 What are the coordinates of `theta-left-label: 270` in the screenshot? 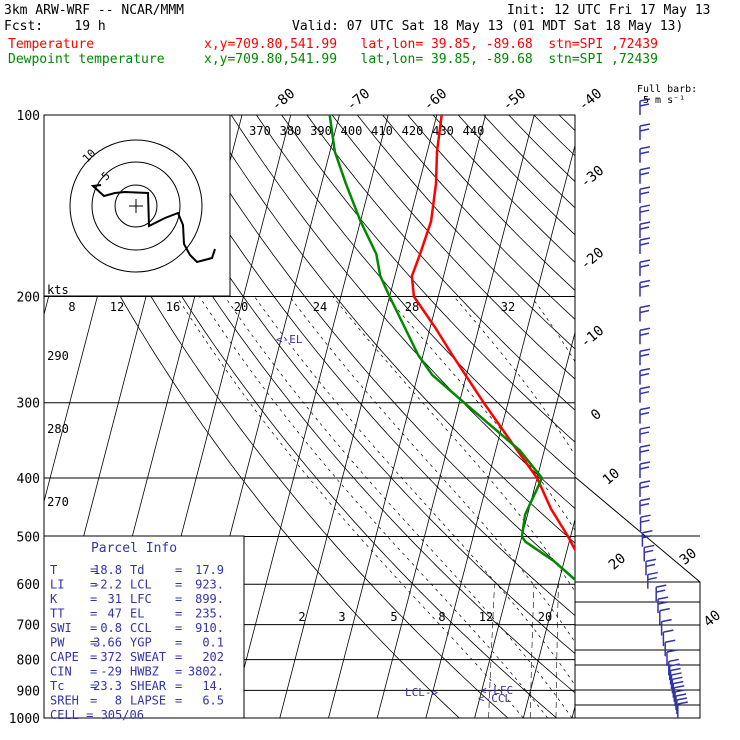 It's located at (58, 502).